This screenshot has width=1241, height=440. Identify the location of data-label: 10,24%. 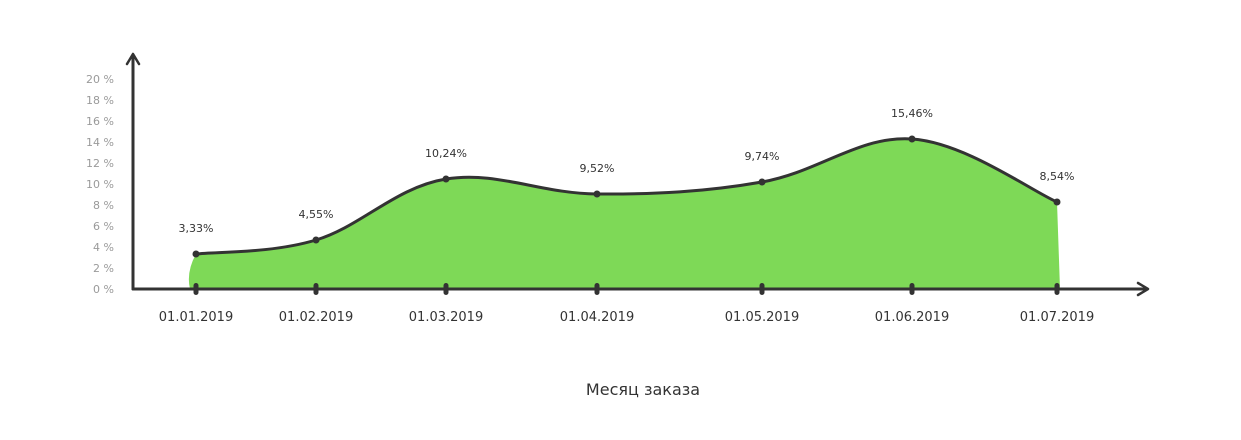
(446, 153).